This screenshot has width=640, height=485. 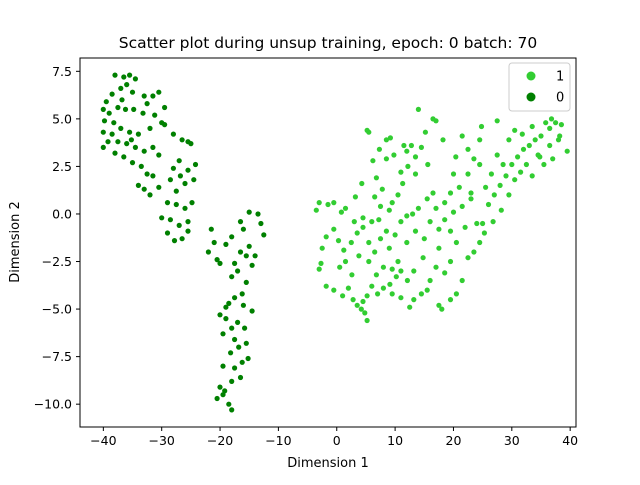 What do you see at coordinates (328, 463) in the screenshot?
I see `x-axis-label: Dimension 1` at bounding box center [328, 463].